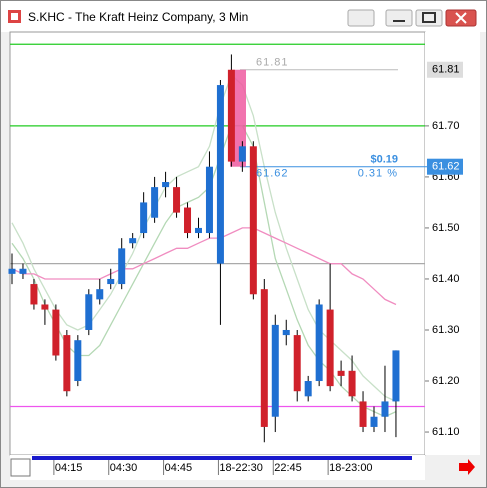 The width and height of the screenshot is (487, 488). Describe the element at coordinates (446, 330) in the screenshot. I see `y-tick-label: 61.30` at that location.